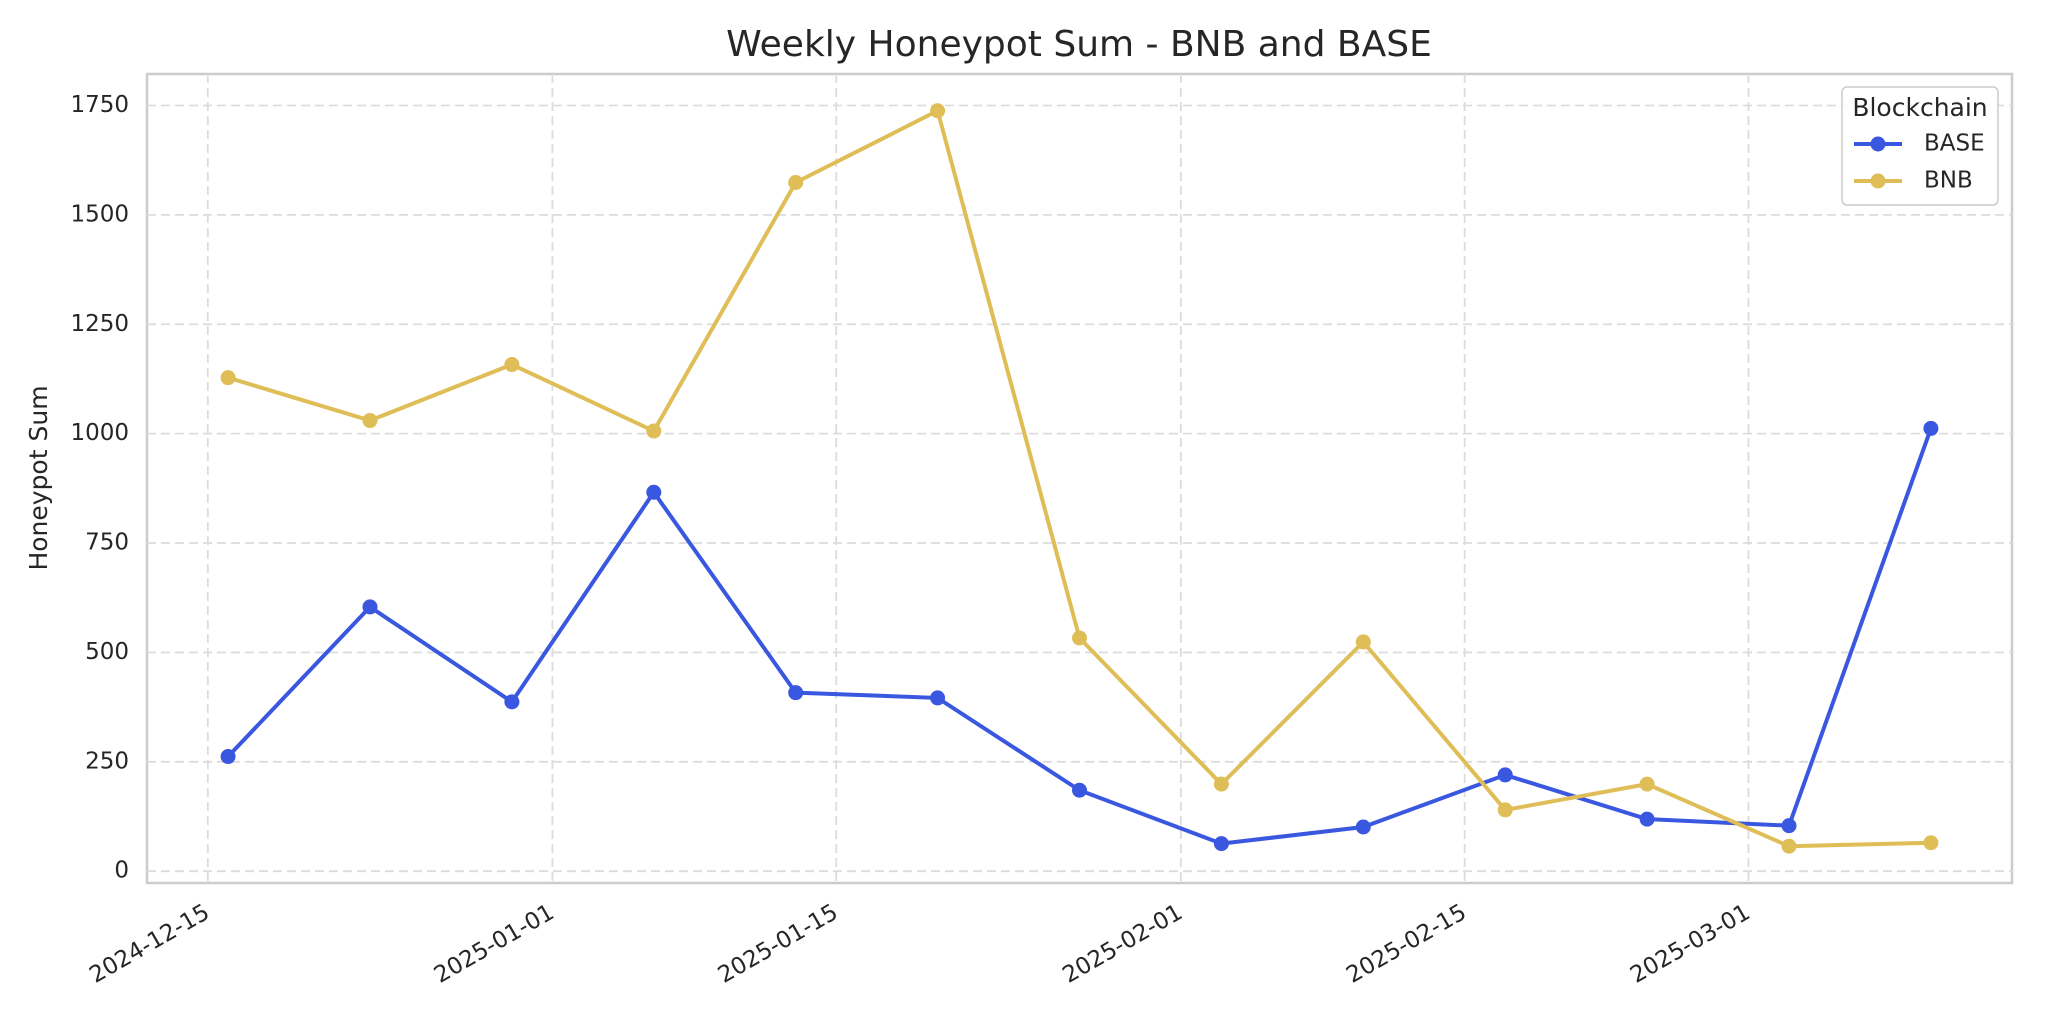 The height and width of the screenshot is (1028, 2045). Describe the element at coordinates (99, 433) in the screenshot. I see `y-tick-label: 1000` at that location.